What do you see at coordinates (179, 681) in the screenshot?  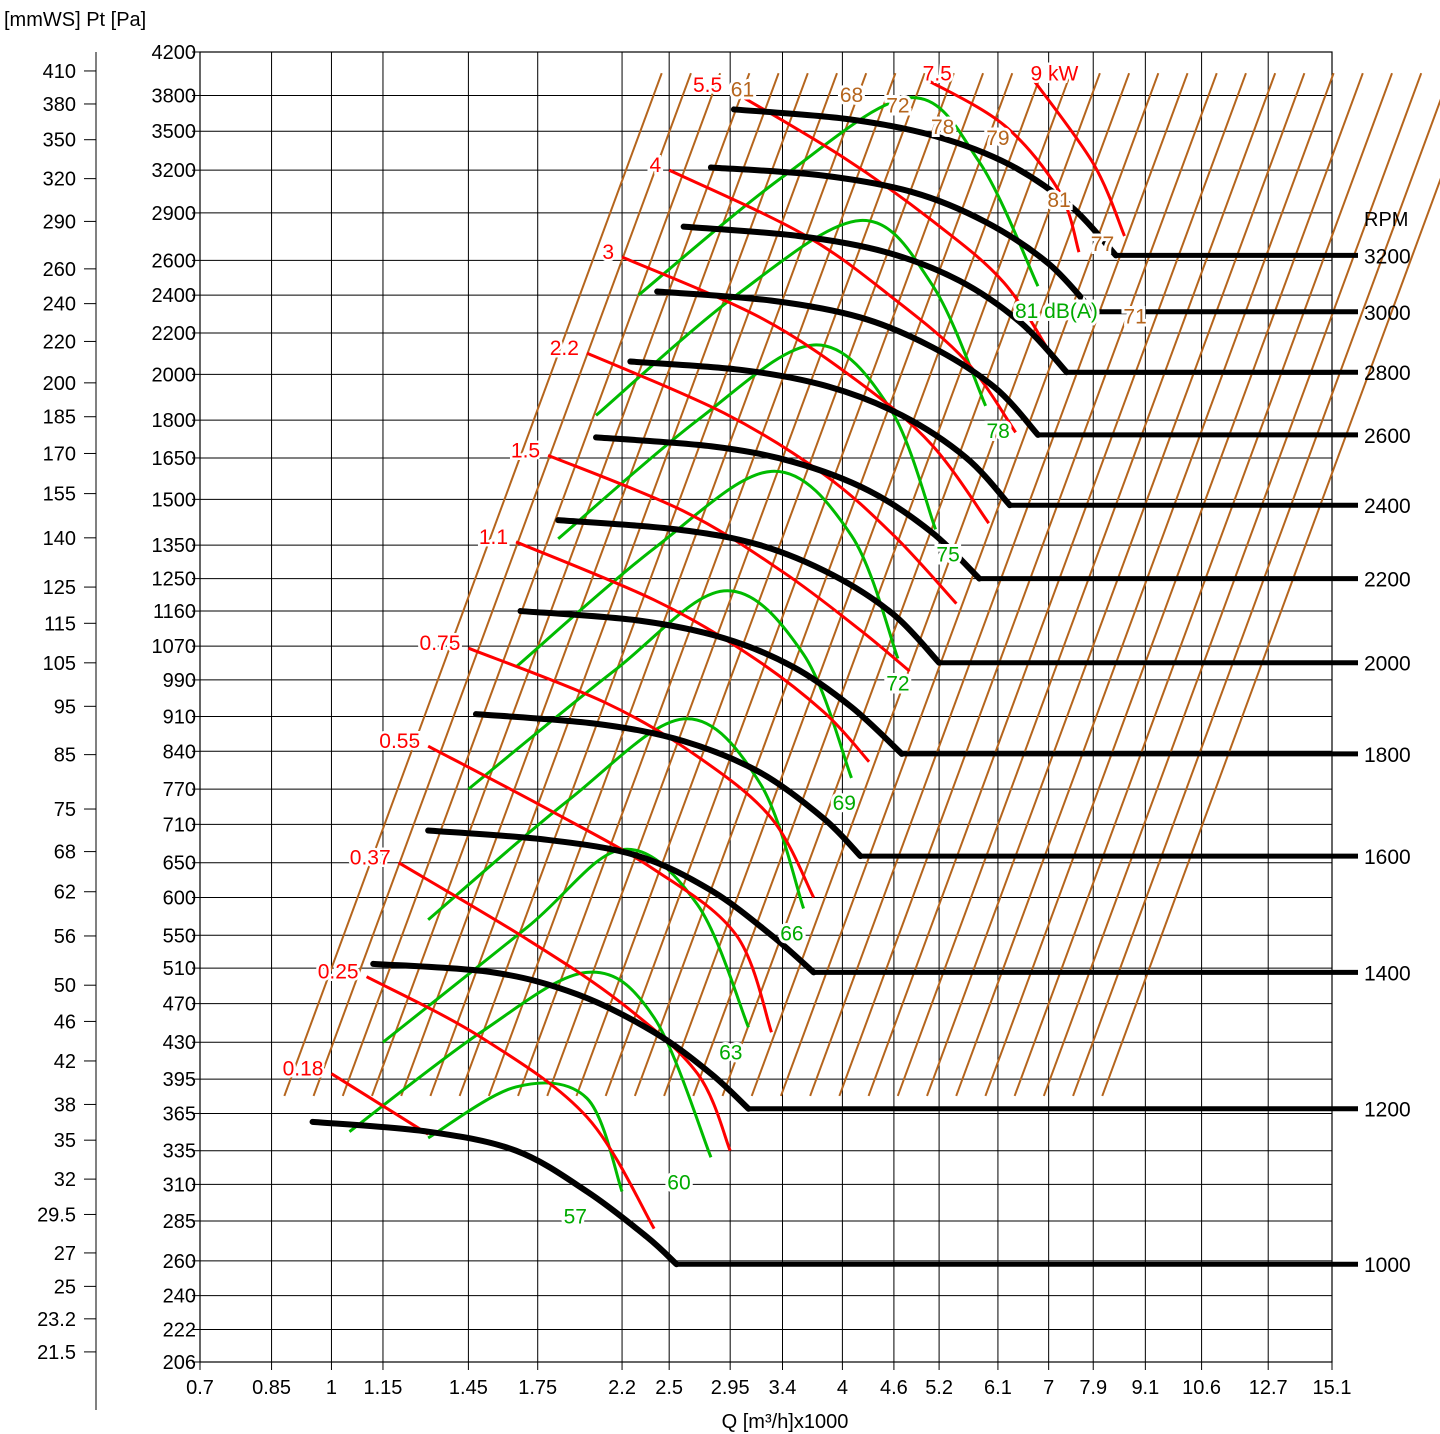 I see `y-tick-label-pa: 990` at bounding box center [179, 681].